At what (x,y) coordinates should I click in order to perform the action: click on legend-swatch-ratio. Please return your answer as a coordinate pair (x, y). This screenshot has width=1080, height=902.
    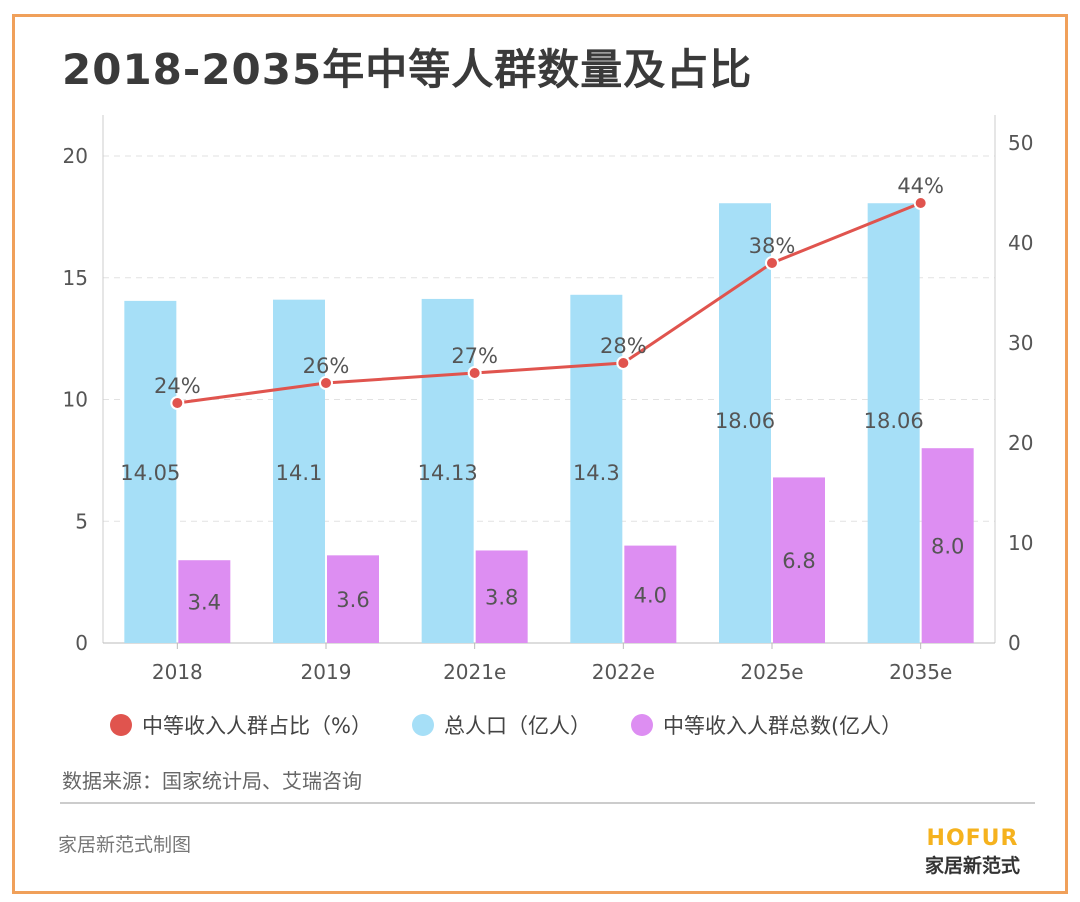
    Looking at the image, I should click on (121, 725).